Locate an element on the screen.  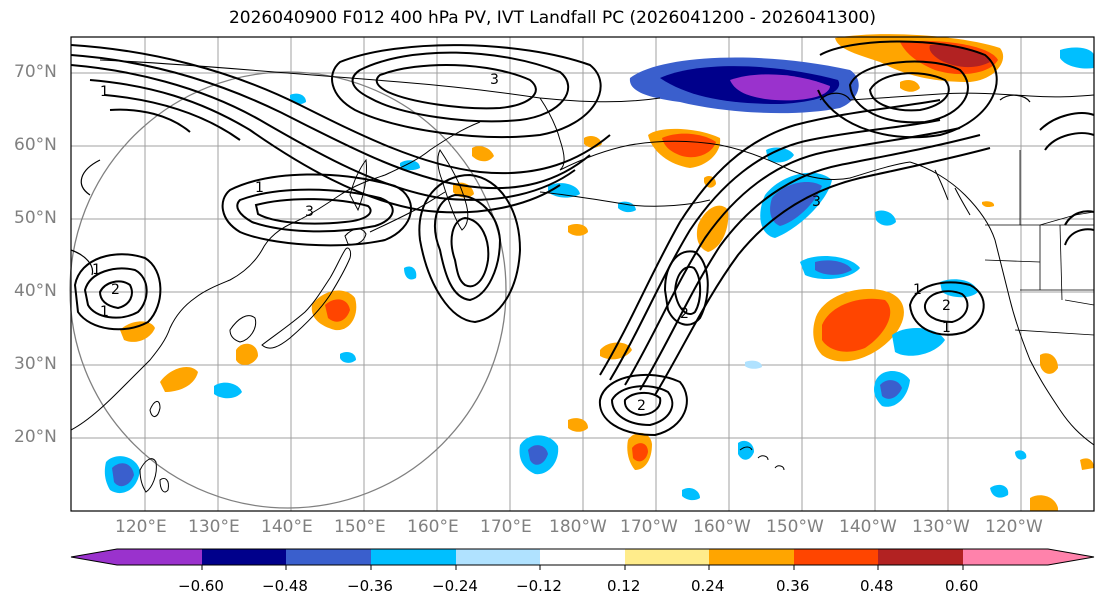
lon-label: 120°E is located at coordinates (141, 527).